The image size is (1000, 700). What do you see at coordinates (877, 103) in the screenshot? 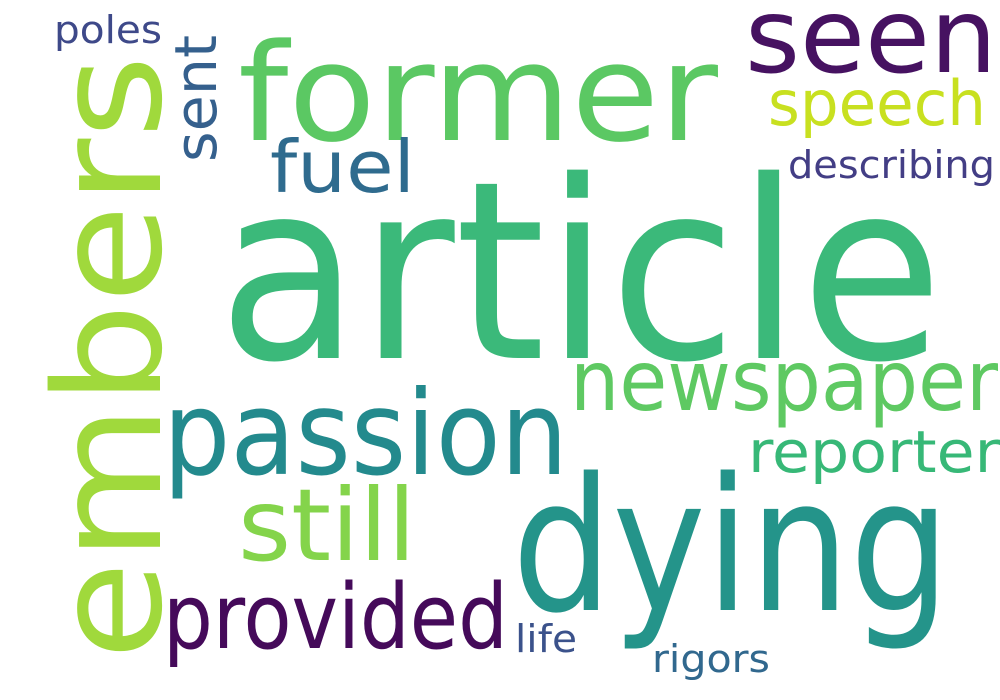
I see `word-speech: speech` at bounding box center [877, 103].